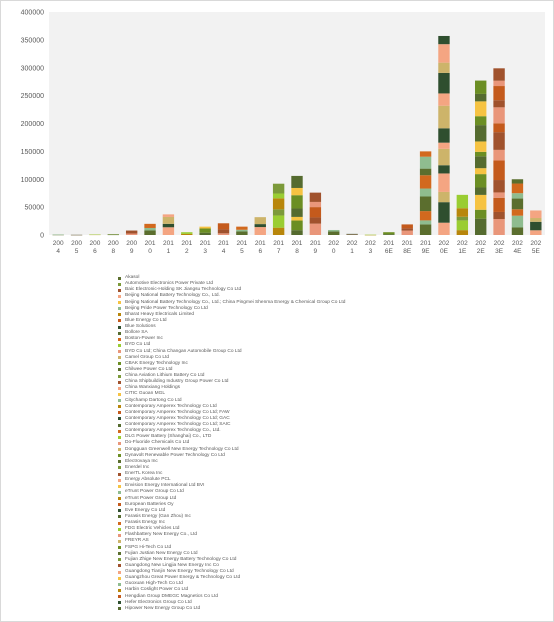 This screenshot has width=554, height=622. Describe the element at coordinates (328, 327) in the screenshot. I see `legend-item: Blue Solutions` at that location.